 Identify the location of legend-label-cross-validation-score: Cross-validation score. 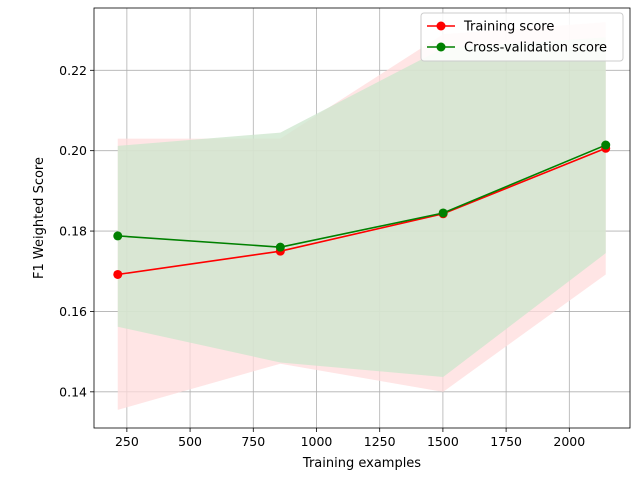
(535, 48).